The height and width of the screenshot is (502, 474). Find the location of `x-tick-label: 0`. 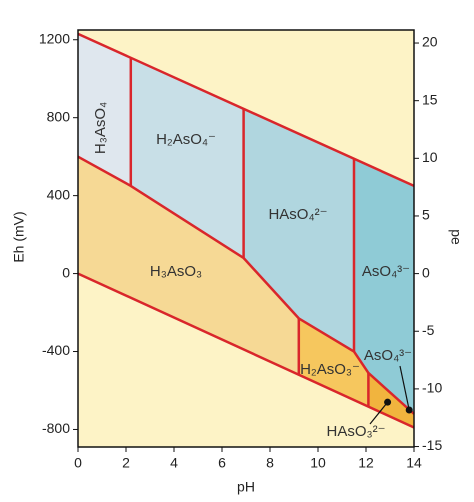

x-tick-label: 0 is located at coordinates (78, 463).